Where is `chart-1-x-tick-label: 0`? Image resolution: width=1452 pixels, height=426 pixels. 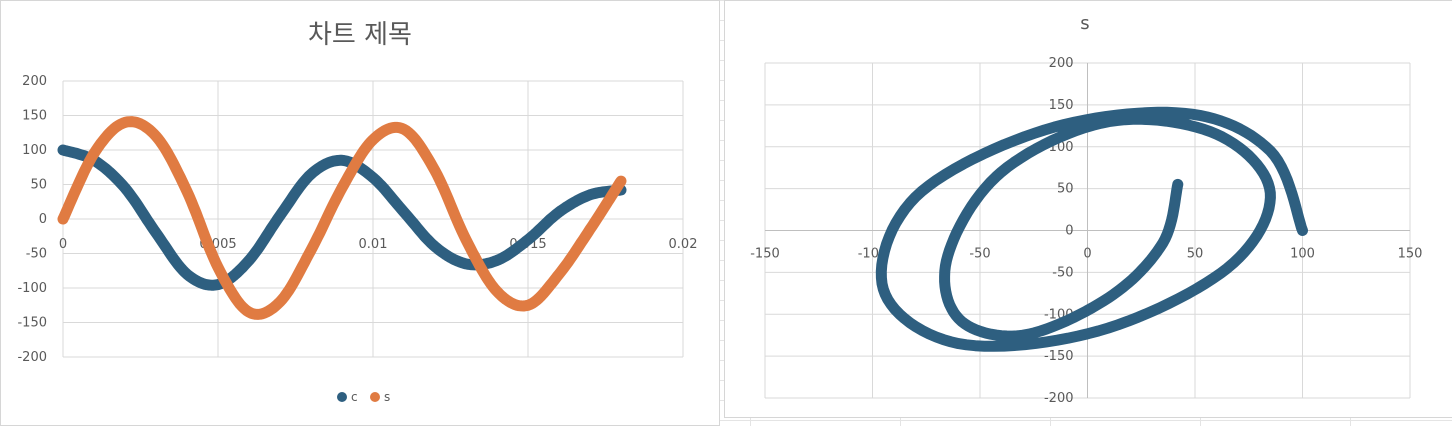
chart-1-x-tick-label: 0 is located at coordinates (63, 244).